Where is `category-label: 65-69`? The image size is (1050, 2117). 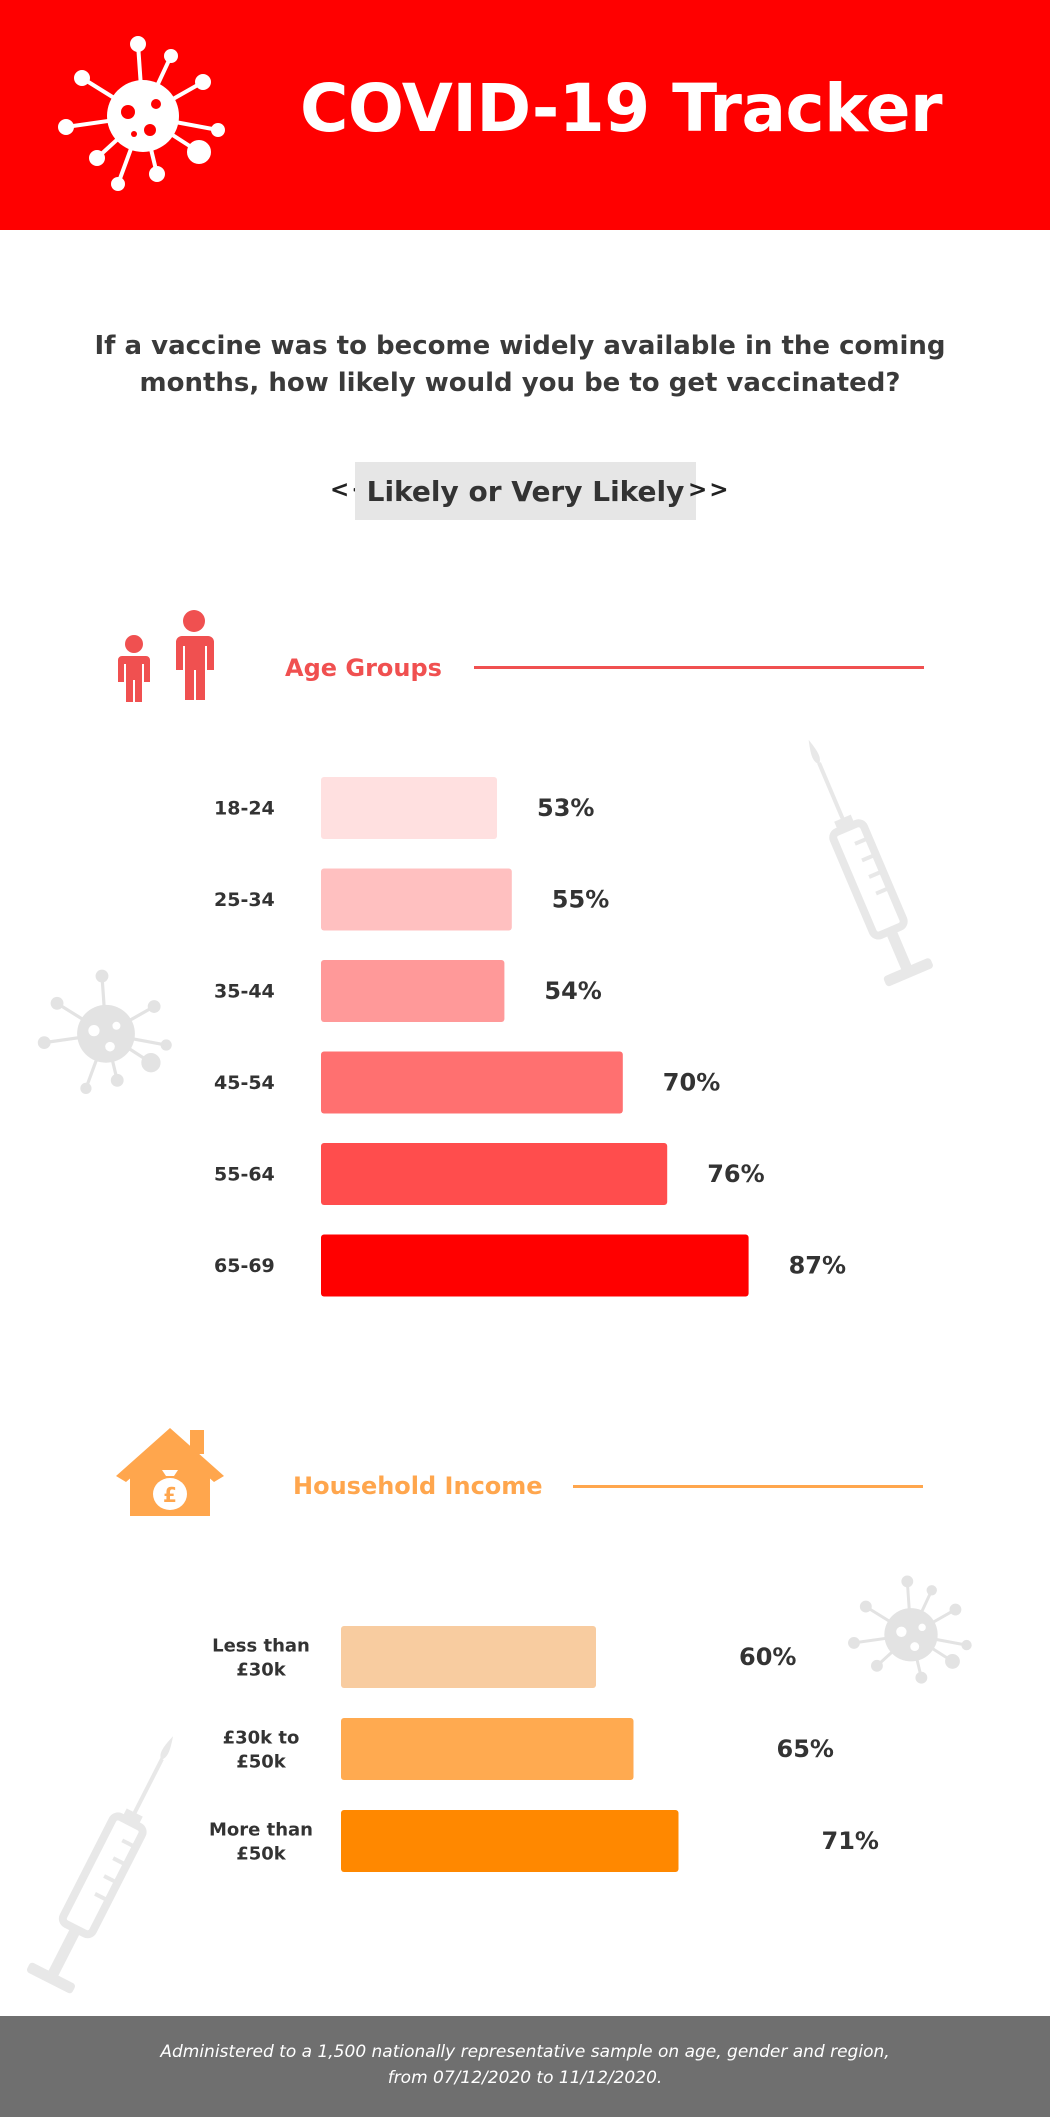
category-label: 65-69 is located at coordinates (244, 1266).